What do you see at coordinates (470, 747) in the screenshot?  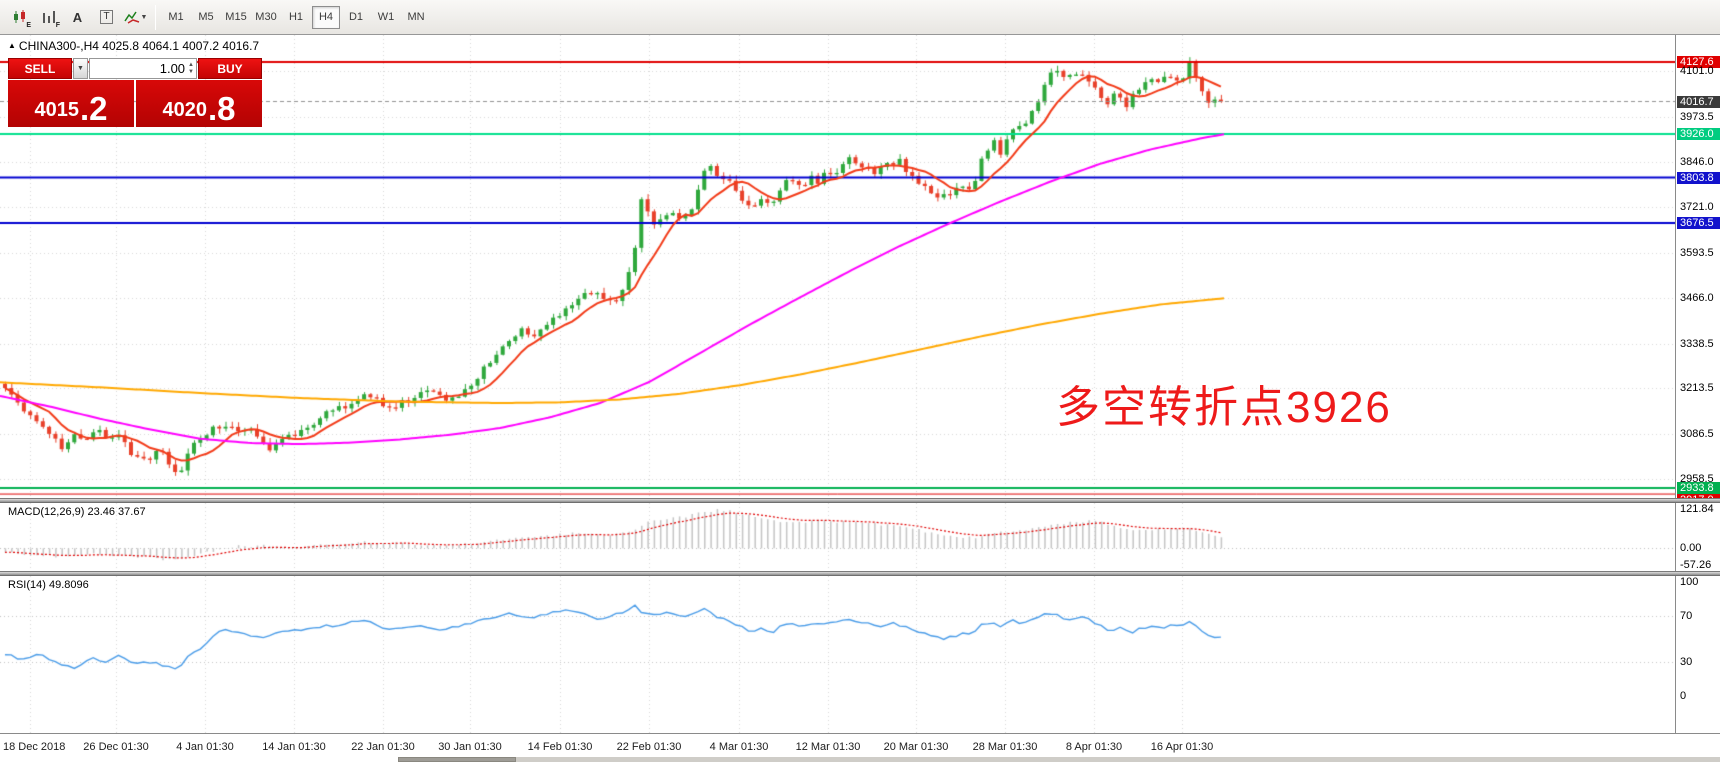 I see `time-label: 30 Jan 01:30` at bounding box center [470, 747].